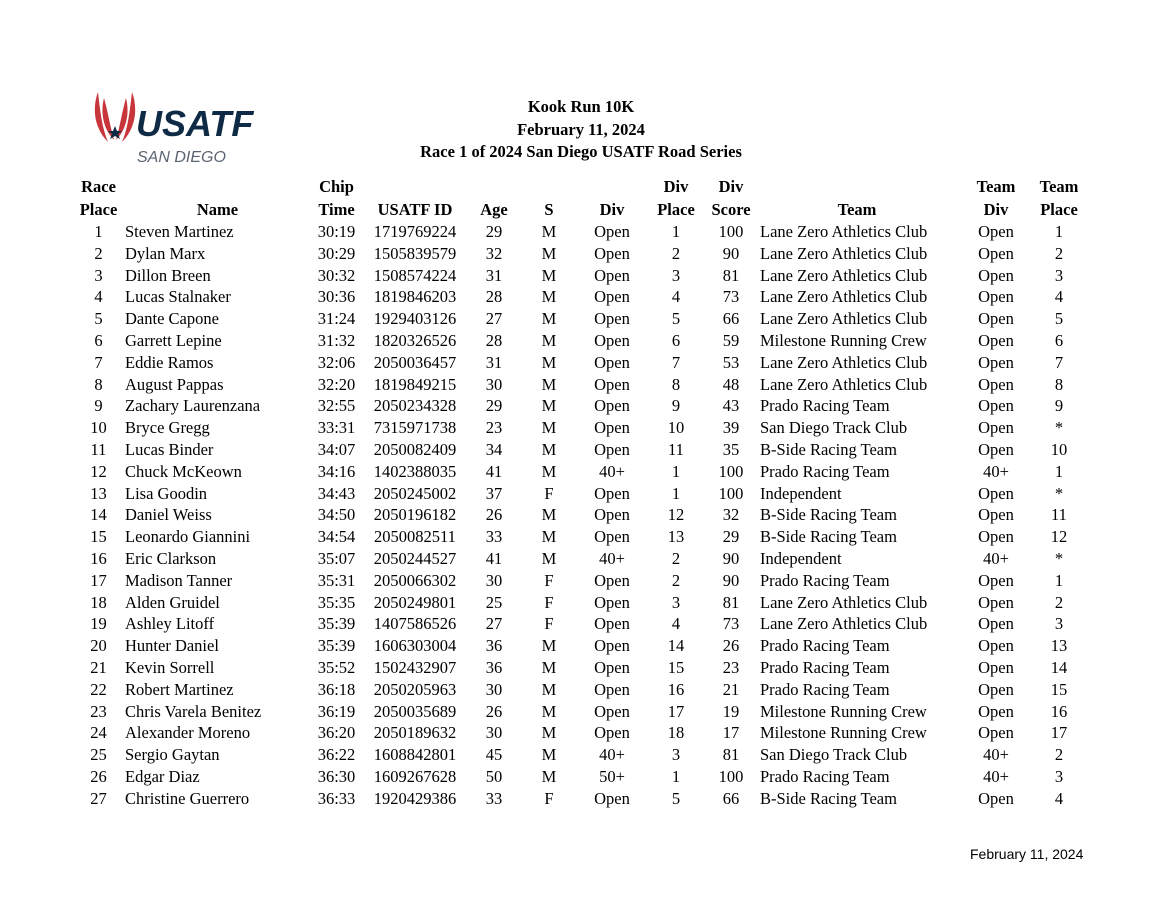 This screenshot has width=1165, height=900. What do you see at coordinates (336, 428) in the screenshot?
I see `cell-chip-time: 33:31` at bounding box center [336, 428].